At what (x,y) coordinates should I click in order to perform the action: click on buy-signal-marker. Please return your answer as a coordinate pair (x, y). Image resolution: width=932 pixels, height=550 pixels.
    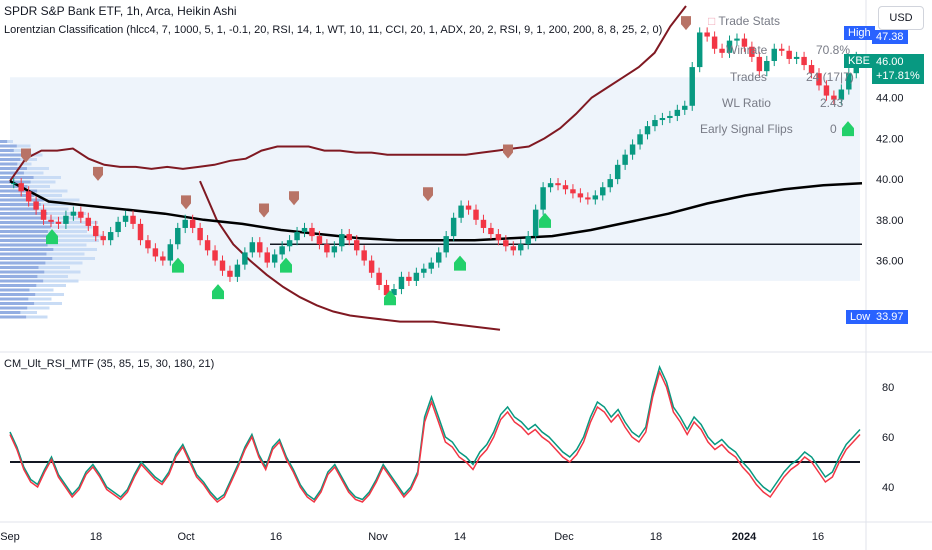
    Looking at the image, I should click on (286, 265).